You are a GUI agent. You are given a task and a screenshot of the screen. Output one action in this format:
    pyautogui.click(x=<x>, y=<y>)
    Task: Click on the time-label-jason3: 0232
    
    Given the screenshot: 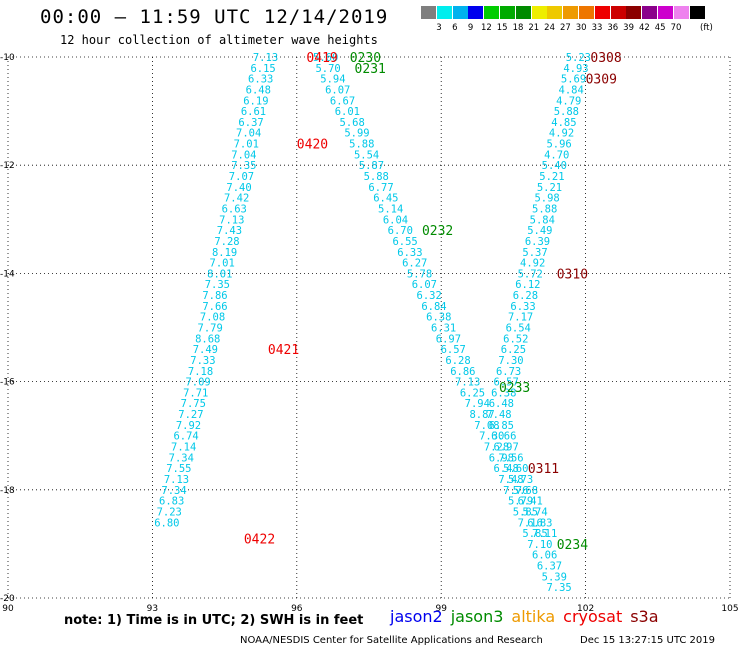 What is the action you would take?
    pyautogui.click(x=437, y=231)
    